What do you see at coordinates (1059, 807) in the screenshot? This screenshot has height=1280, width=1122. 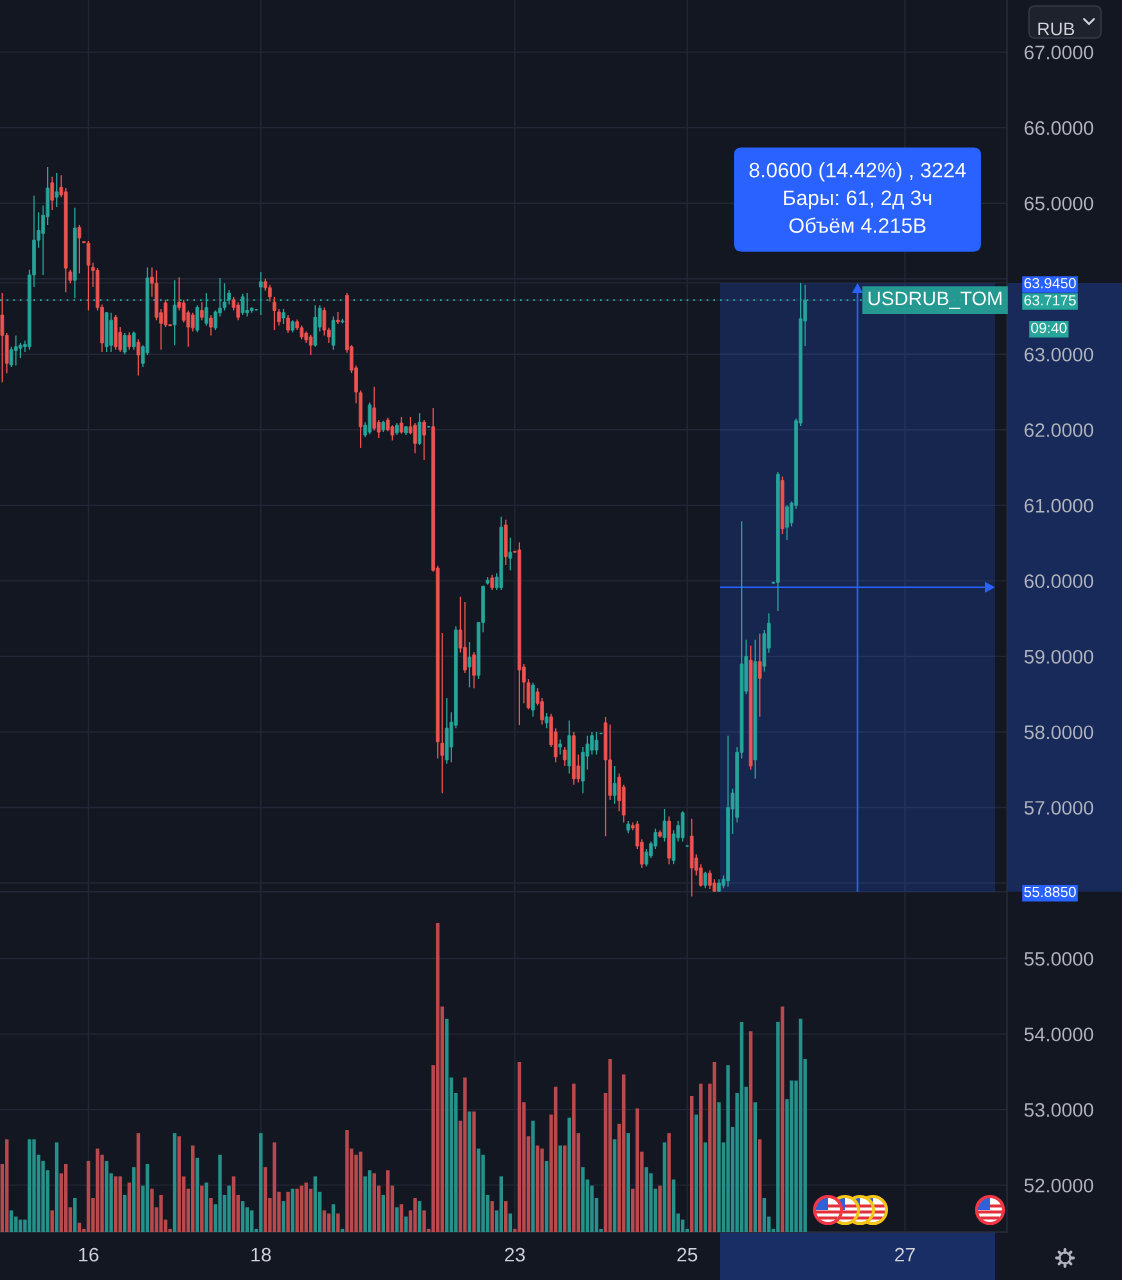 I see `y-tick-label: 57.0000` at bounding box center [1059, 807].